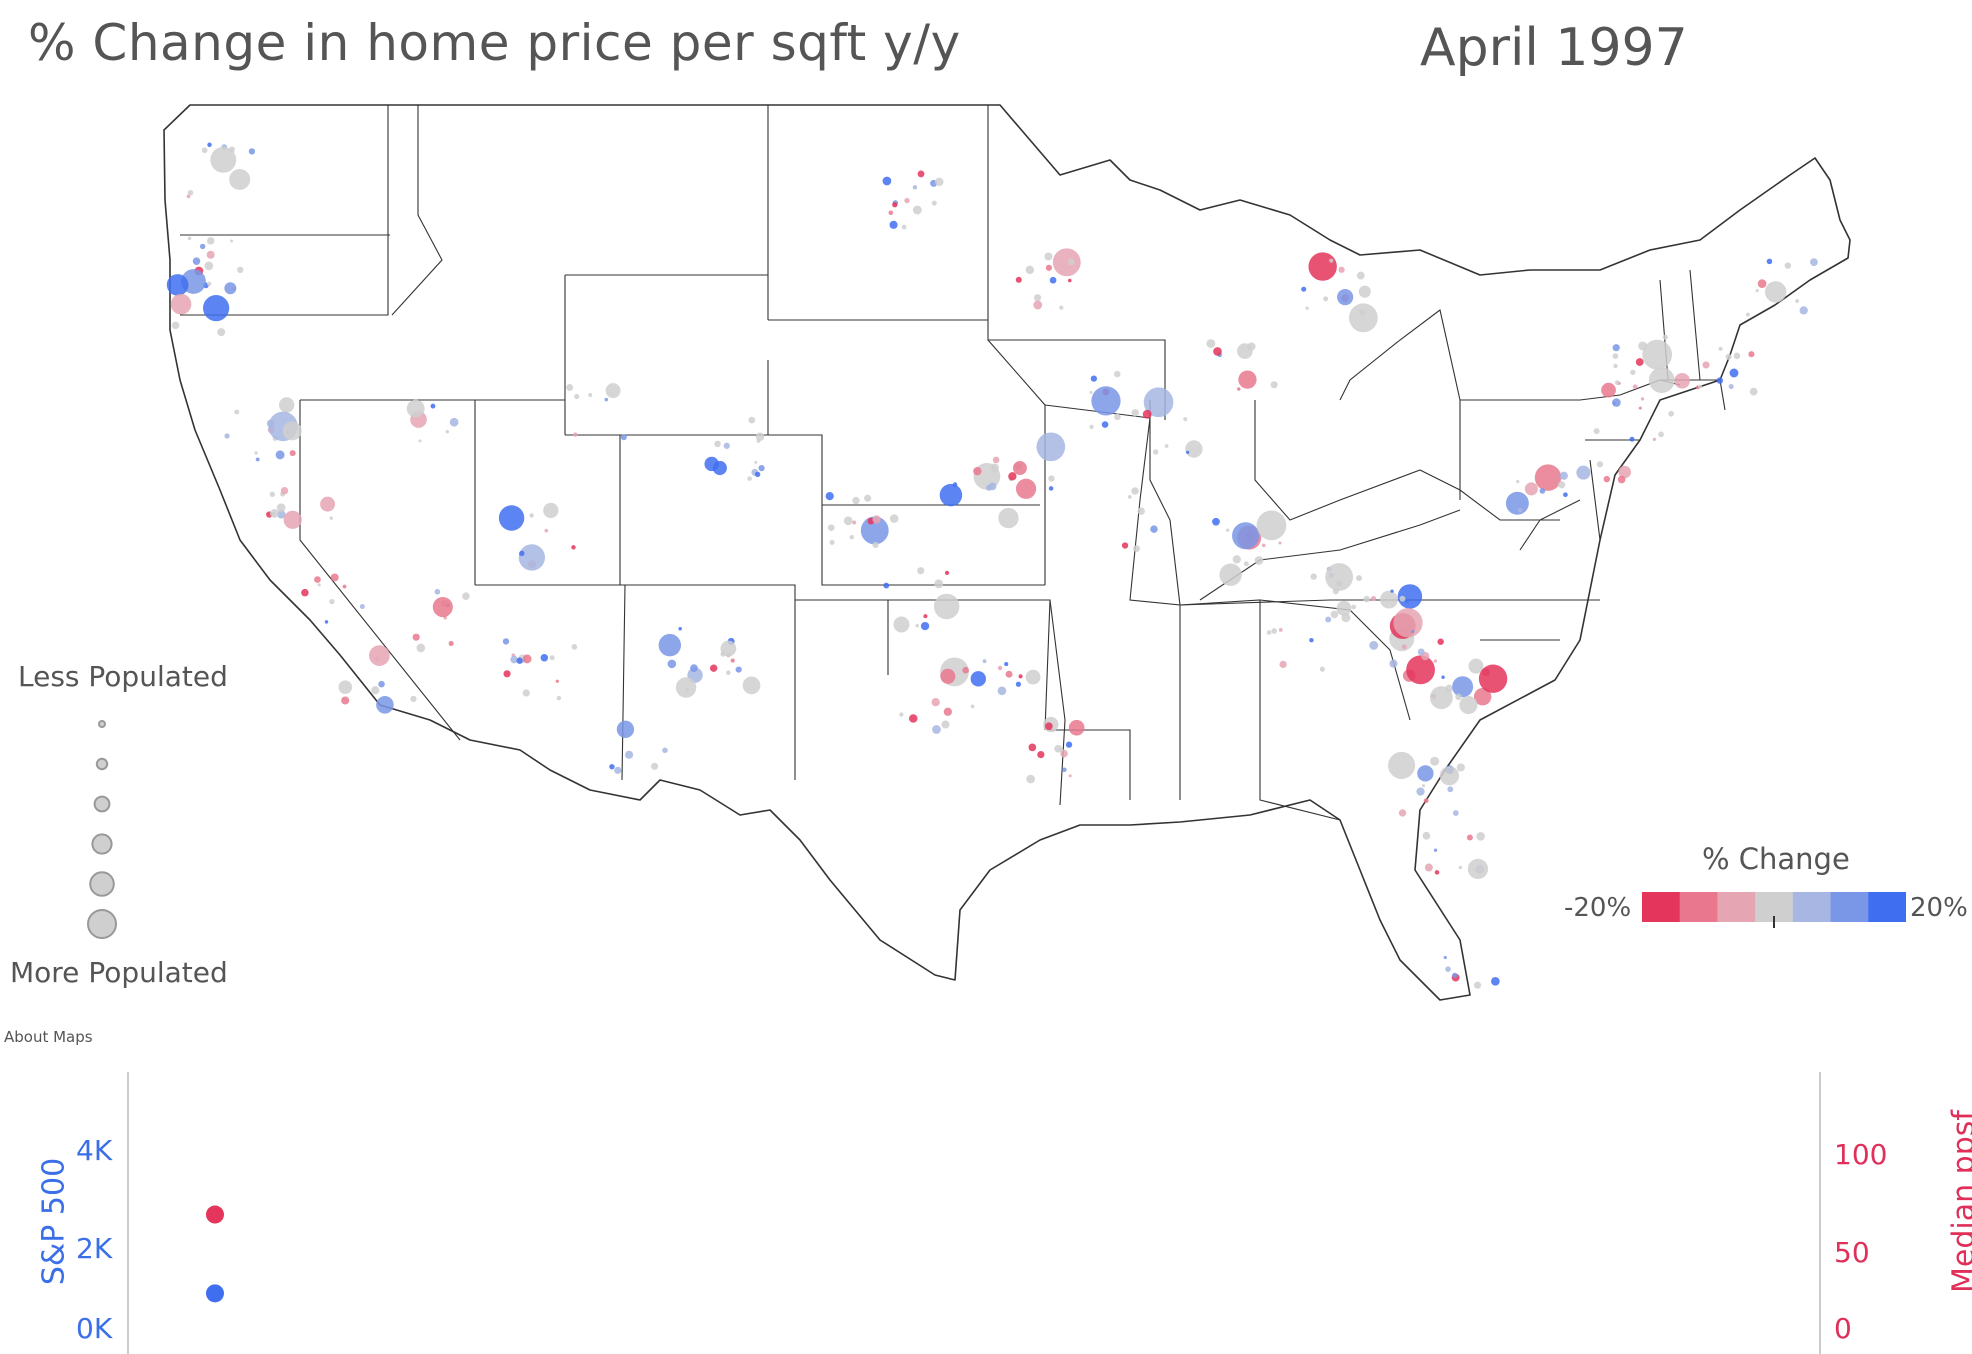 This screenshot has width=1972, height=1354. Describe the element at coordinates (1774, 910) in the screenshot. I see `color-ramp` at that location.